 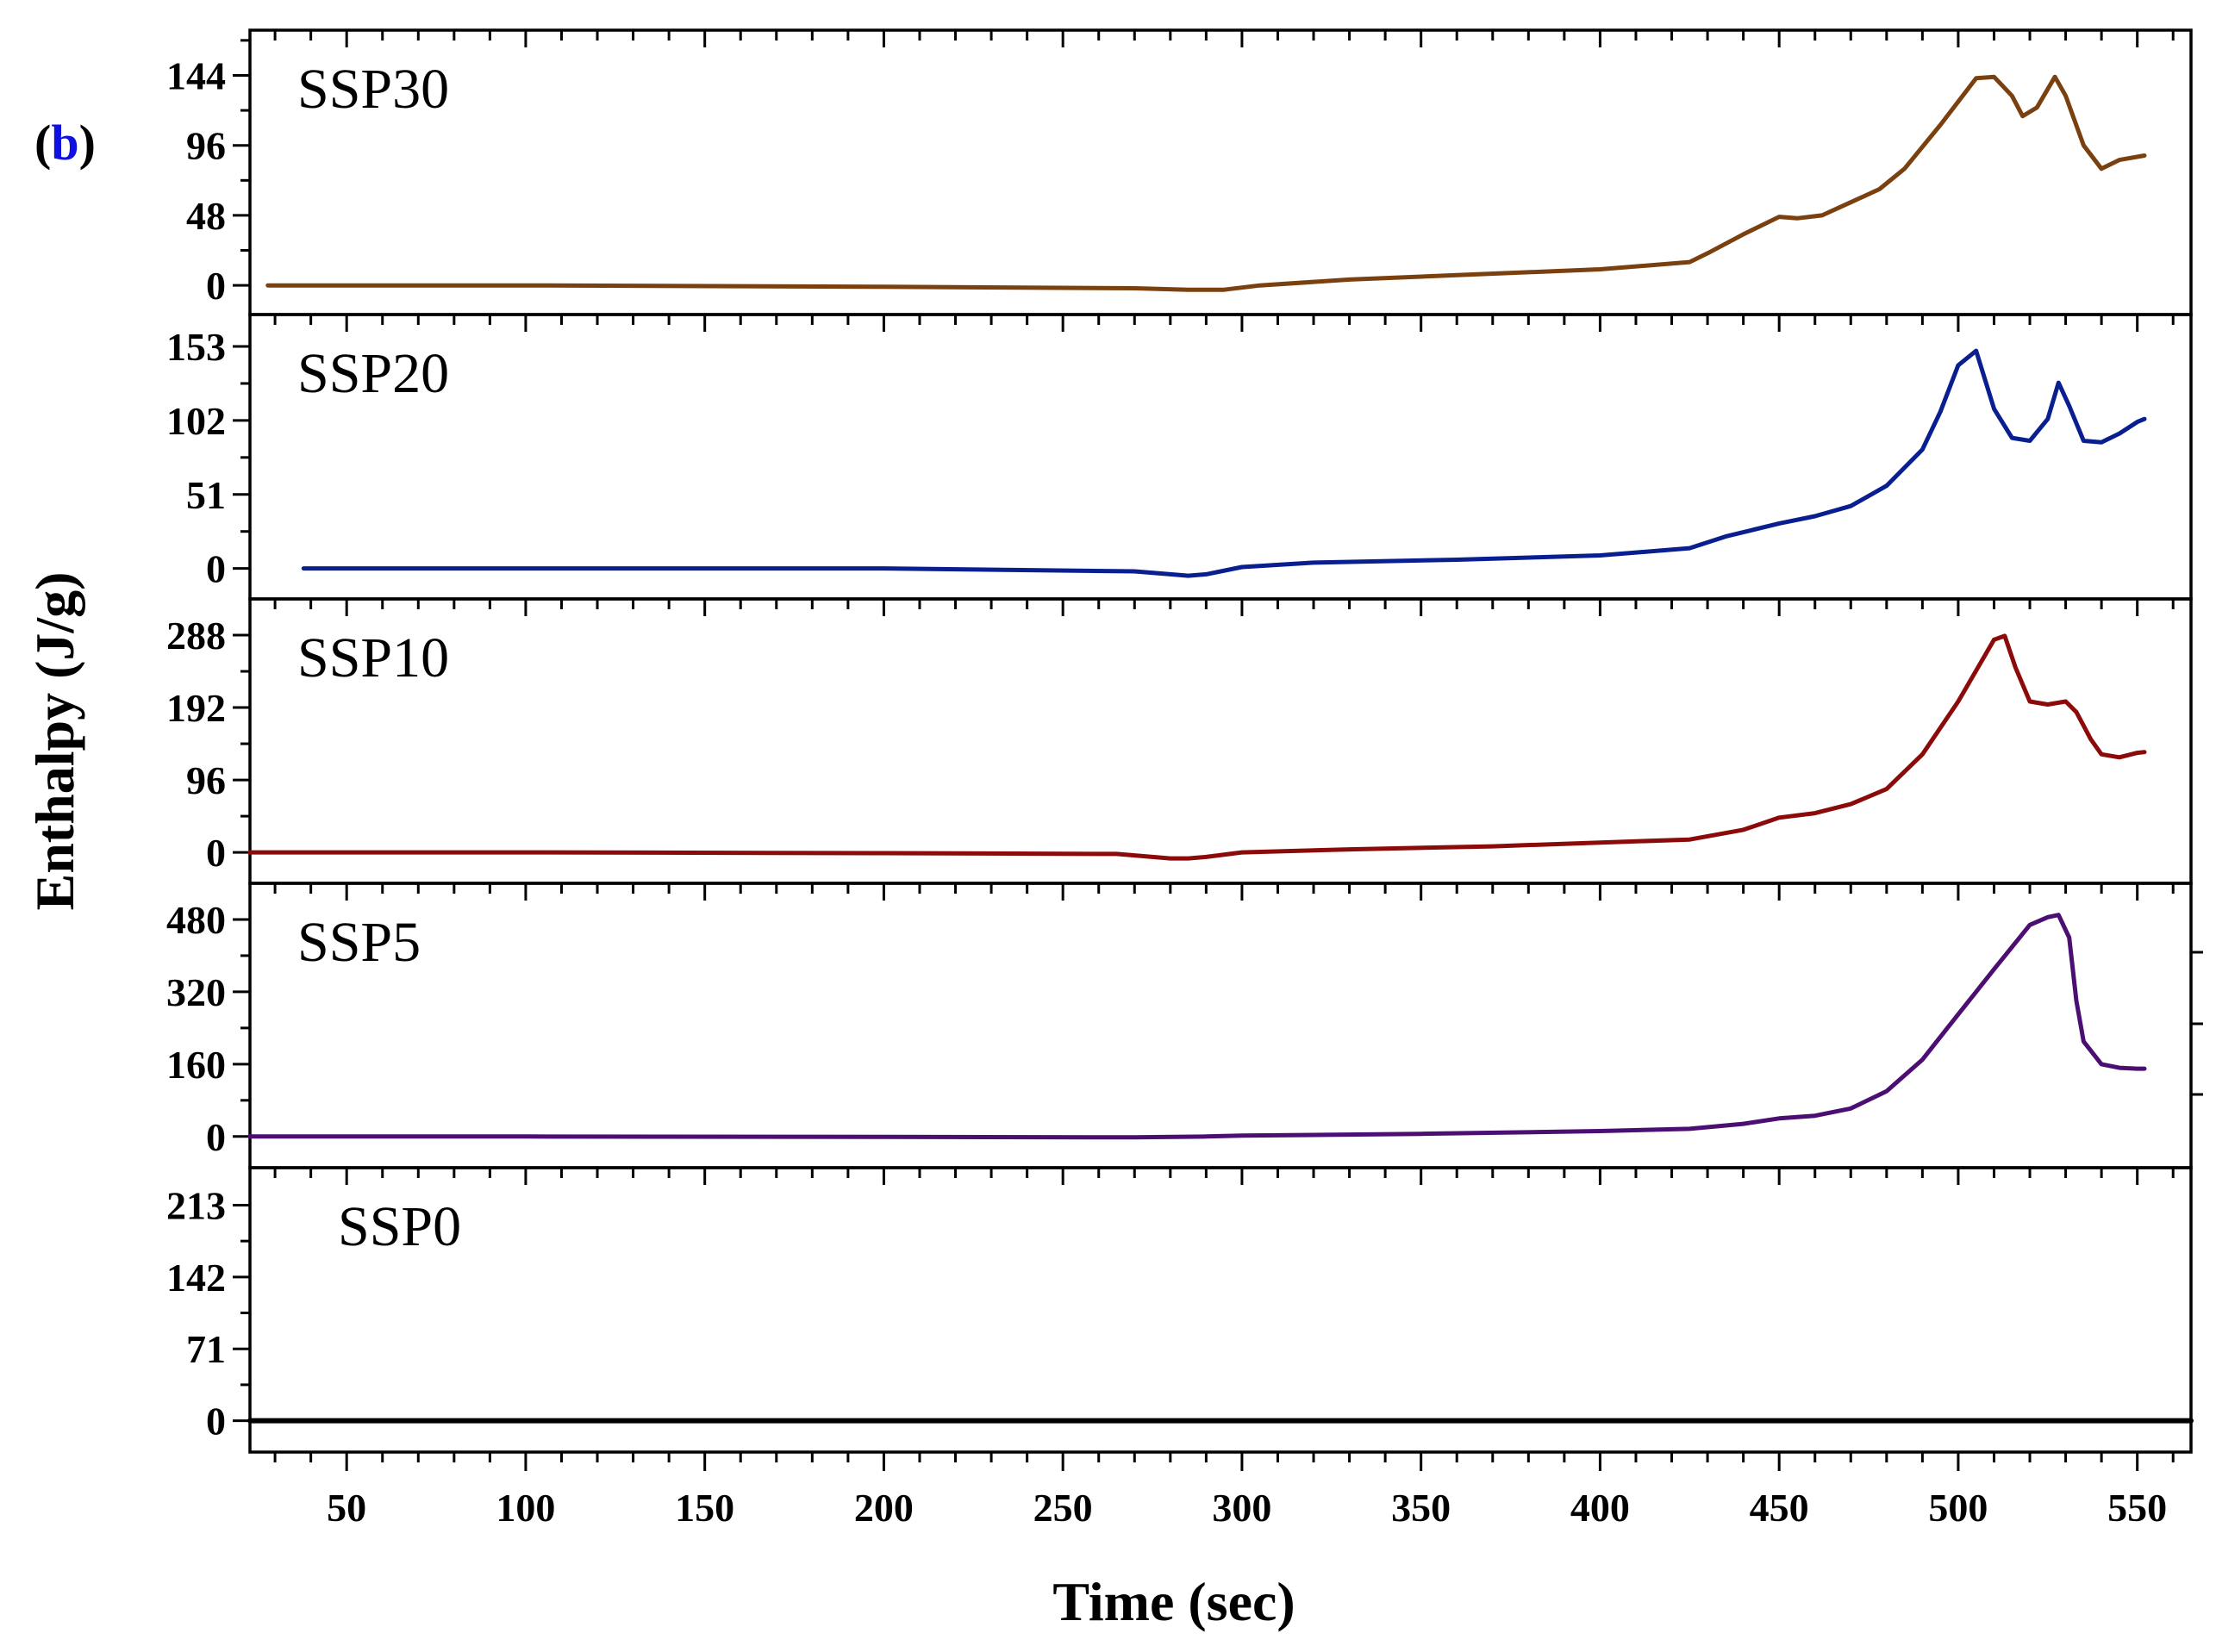 I want to click on figure-label: (b), so click(x=65, y=143).